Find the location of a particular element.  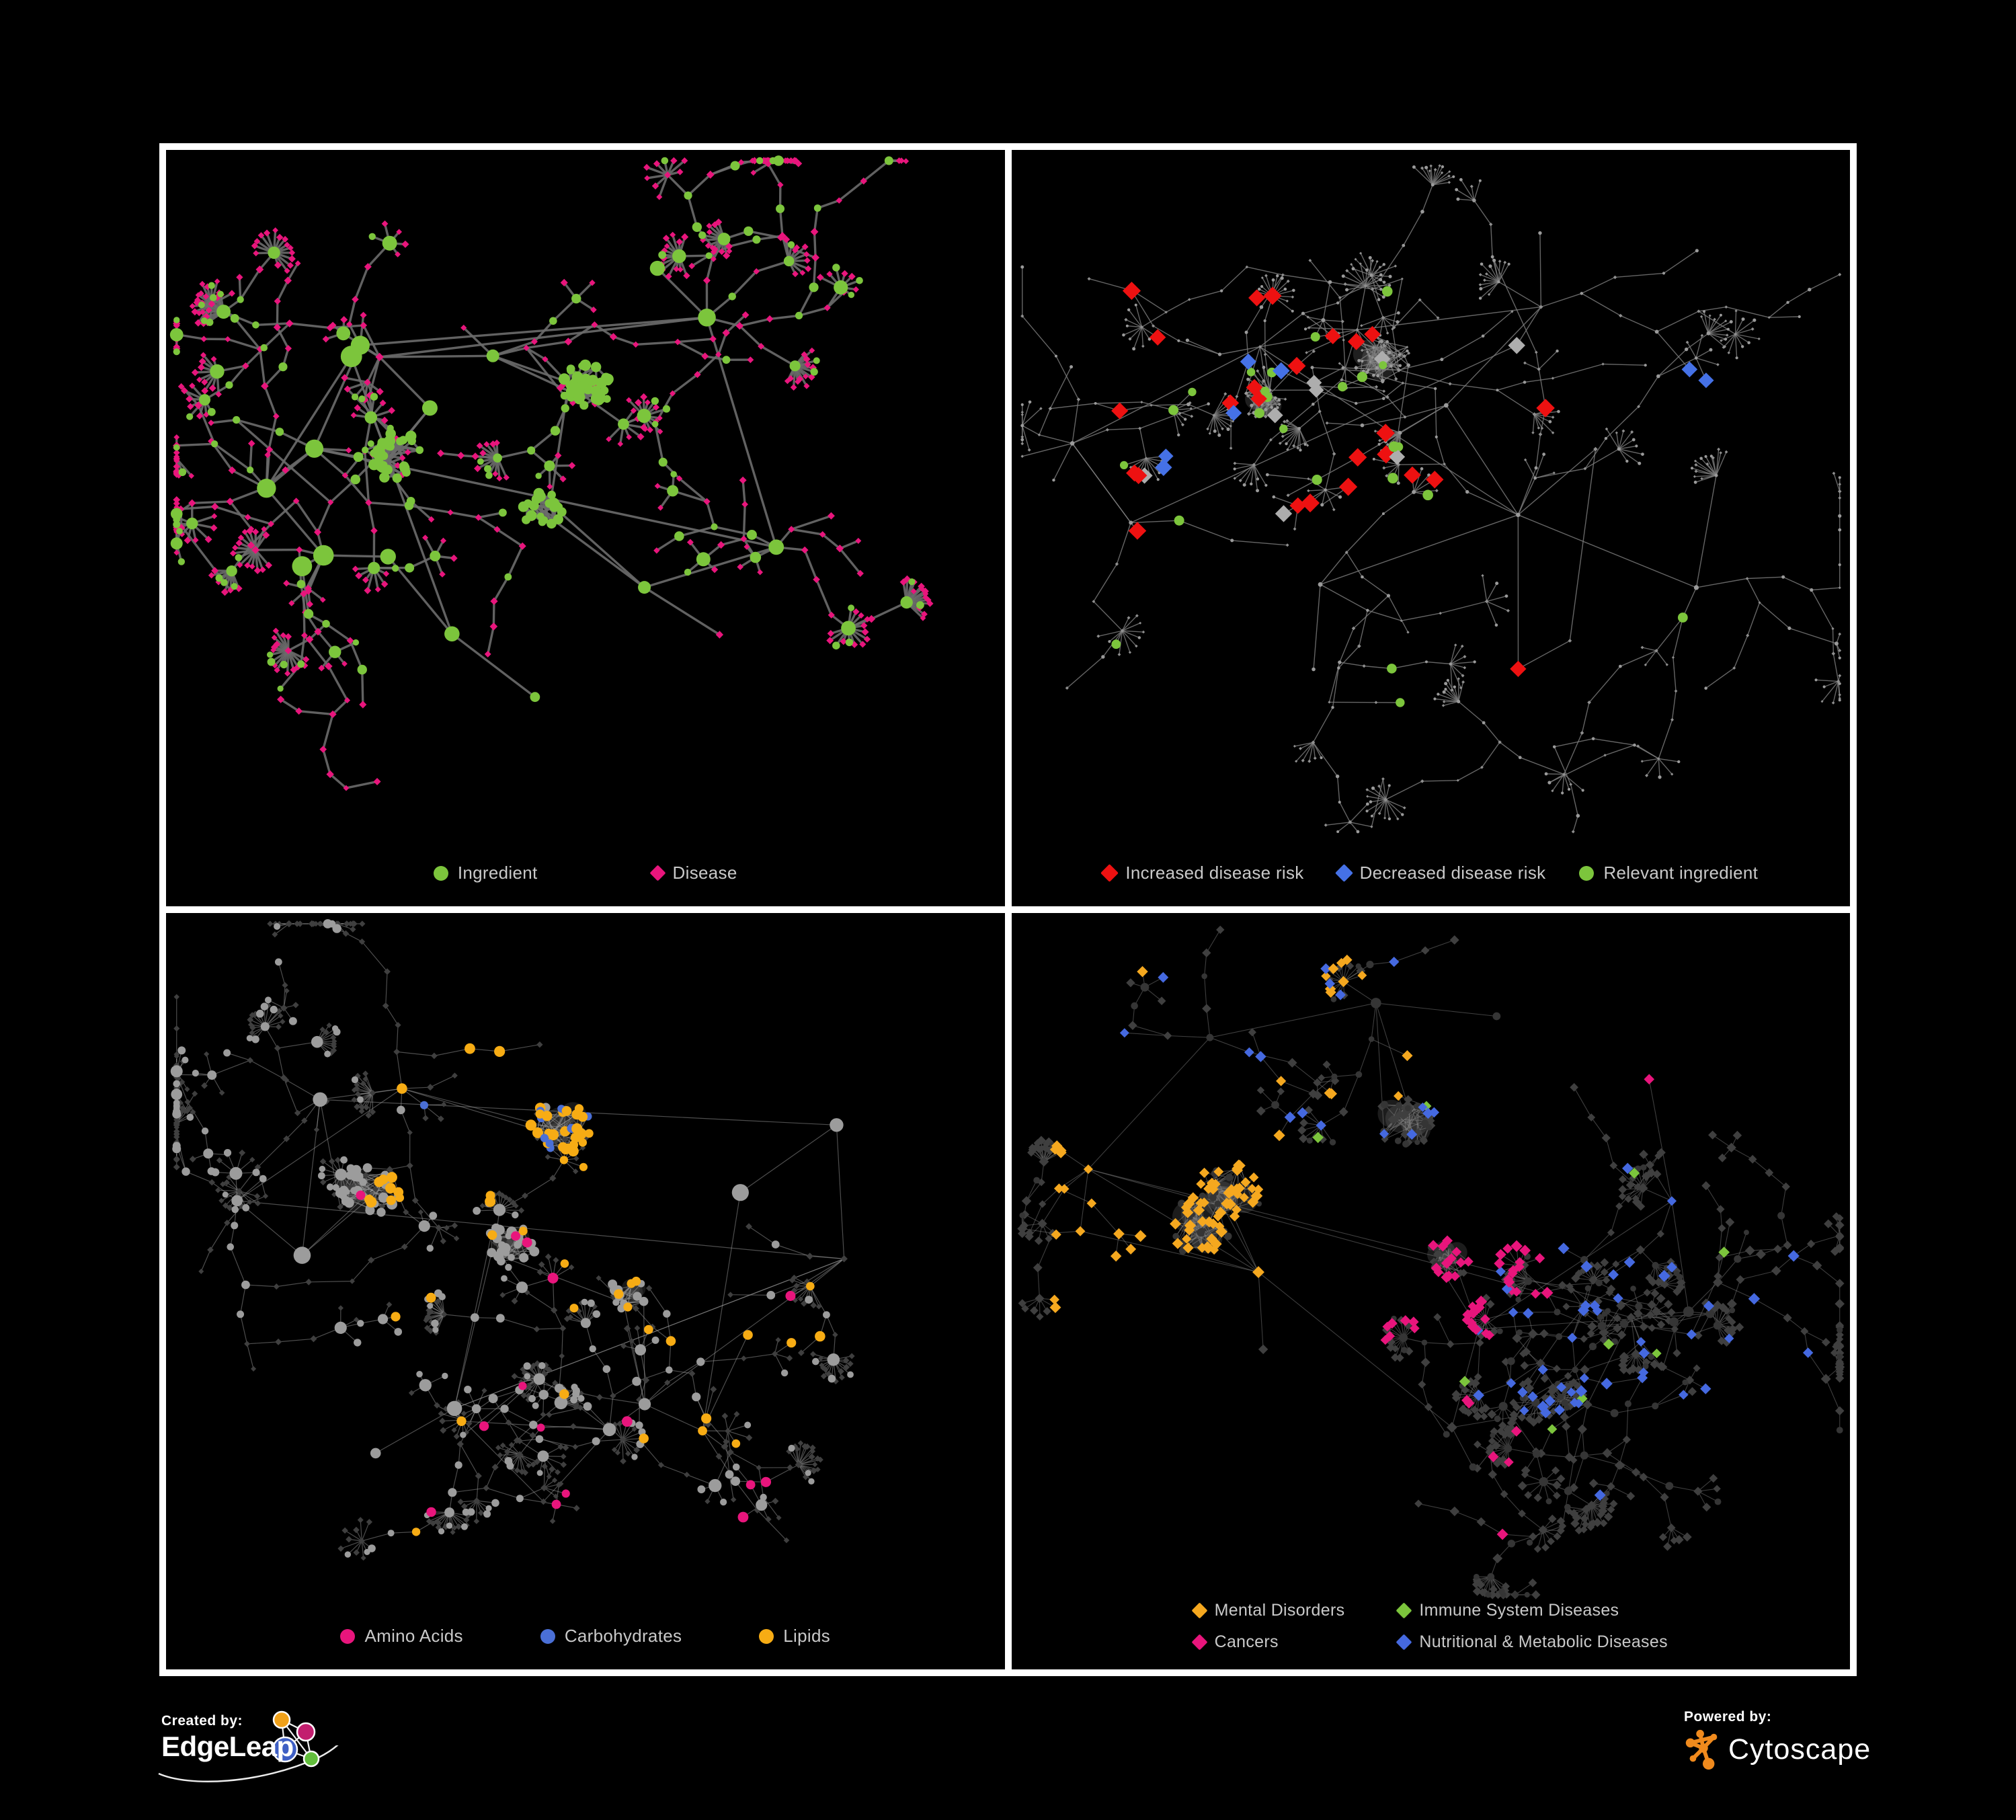

legend-item: Disease is located at coordinates (693, 873).